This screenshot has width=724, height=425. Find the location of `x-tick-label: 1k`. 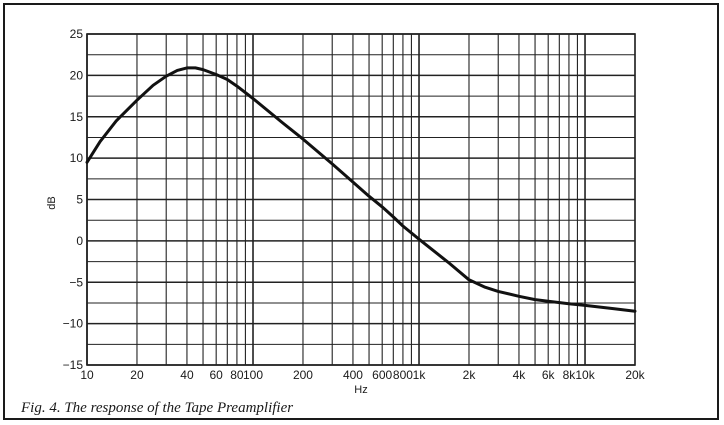

x-tick-label: 1k is located at coordinates (420, 375).